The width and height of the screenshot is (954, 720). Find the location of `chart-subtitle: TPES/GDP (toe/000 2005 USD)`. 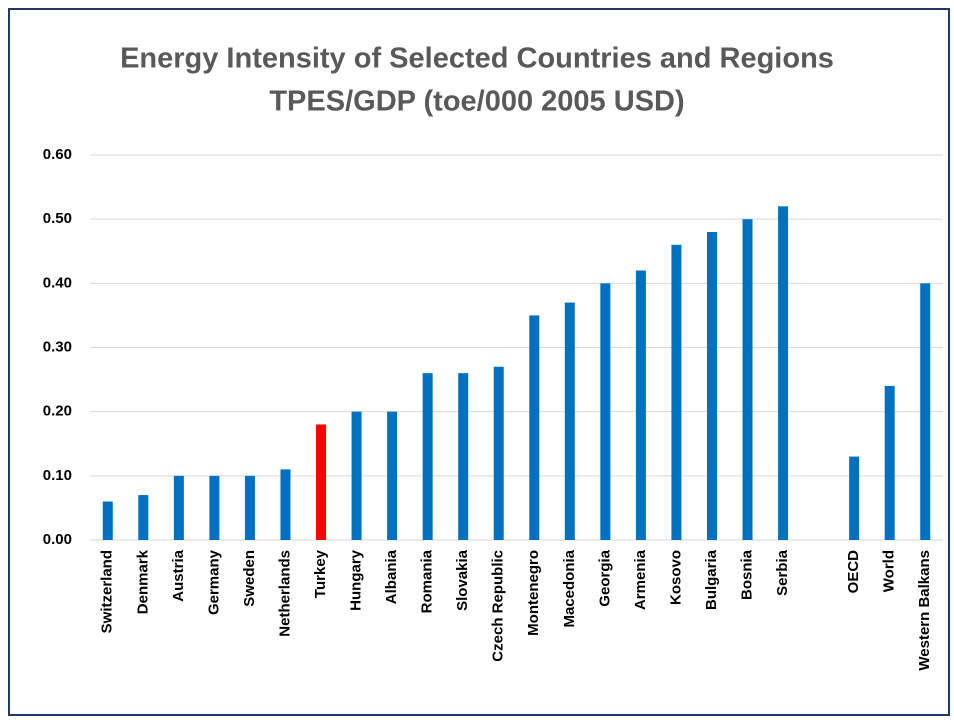

chart-subtitle: TPES/GDP (toe/000 2005 USD) is located at coordinates (476, 102).